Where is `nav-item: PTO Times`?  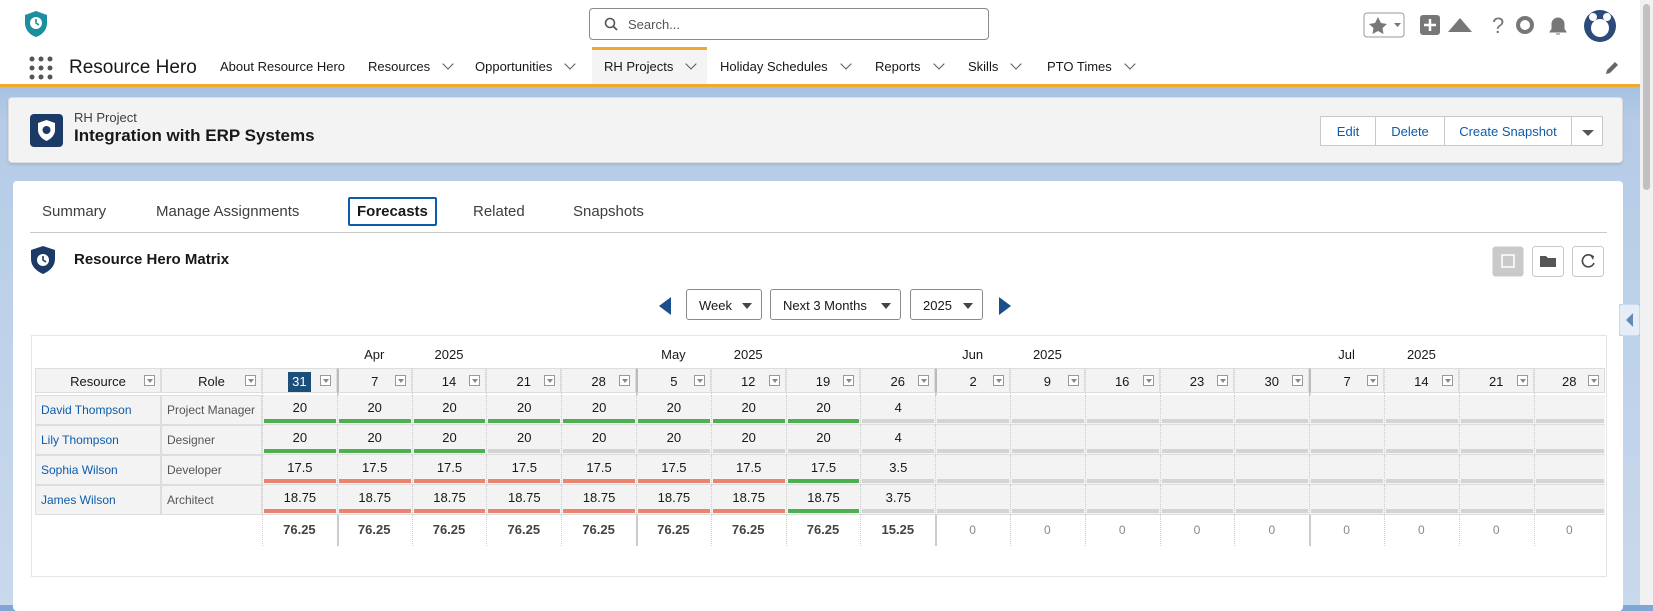
nav-item: PTO Times is located at coordinates (1090, 65).